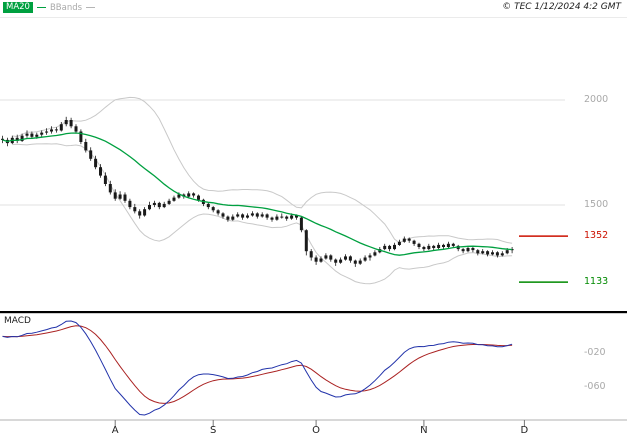 The width and height of the screenshot is (627, 440). Describe the element at coordinates (41, 7) in the screenshot. I see `ma20-line-sample-icon` at that location.